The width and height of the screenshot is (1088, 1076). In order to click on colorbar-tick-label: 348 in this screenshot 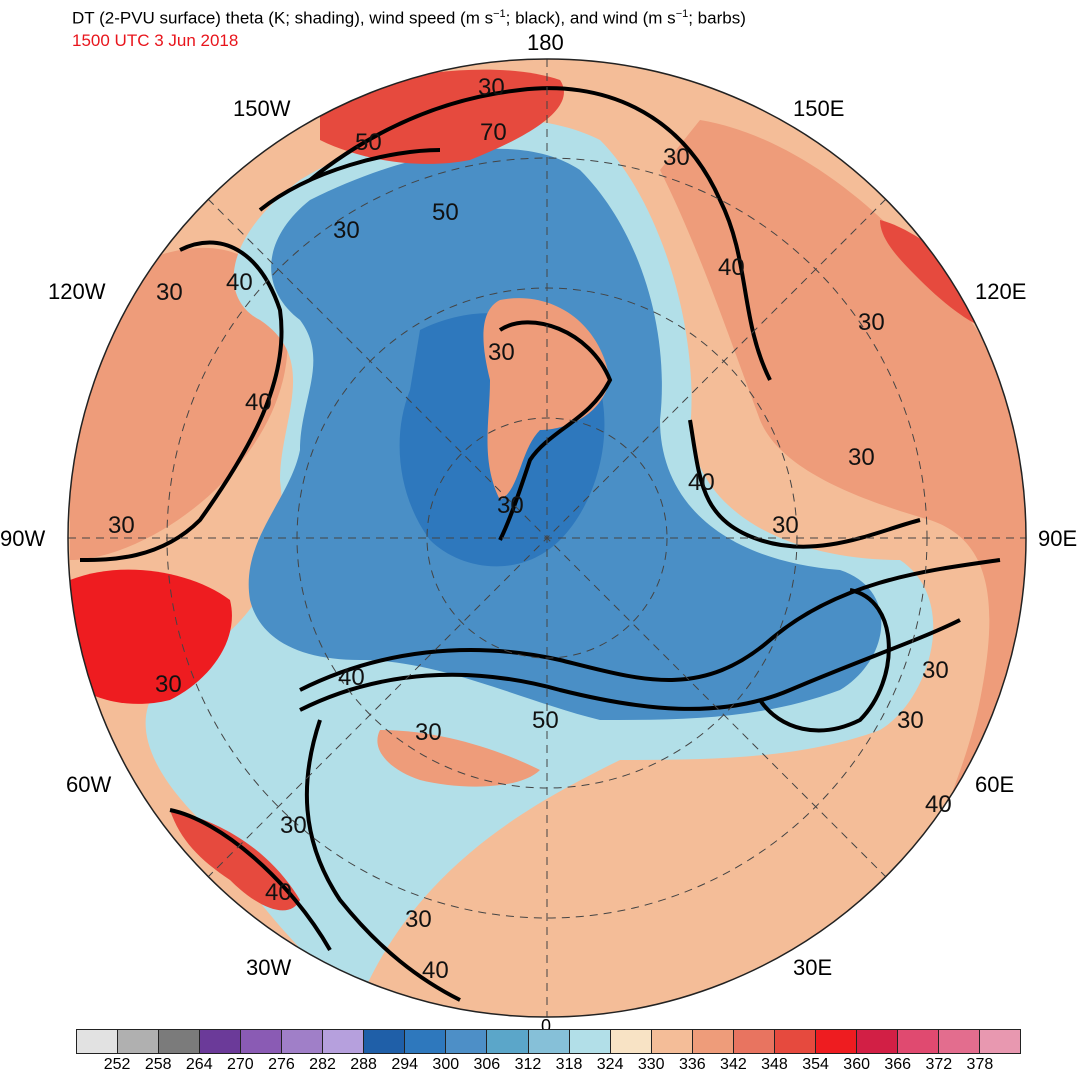, I will do `click(774, 1064)`.